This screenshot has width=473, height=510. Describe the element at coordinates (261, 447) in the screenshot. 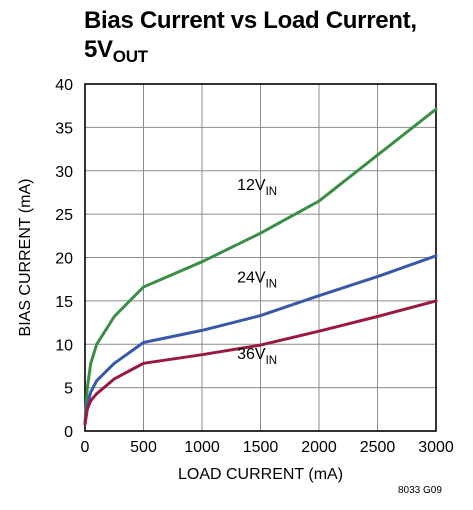

I see `x-tick-label: 1500` at that location.